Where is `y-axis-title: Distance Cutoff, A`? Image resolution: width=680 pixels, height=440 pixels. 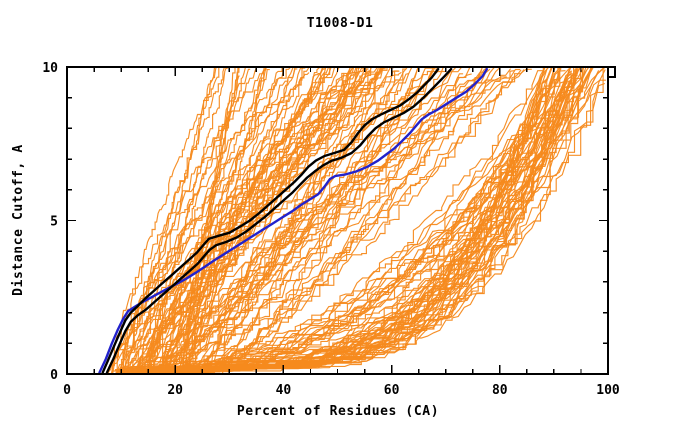
y-axis-title: Distance Cutoff, A is located at coordinates (18, 220).